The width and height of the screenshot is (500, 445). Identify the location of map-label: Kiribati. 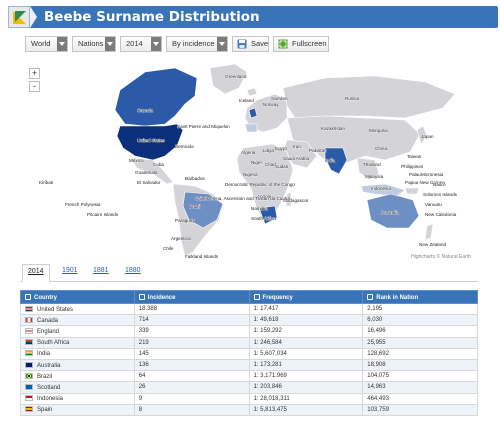
(46, 182).